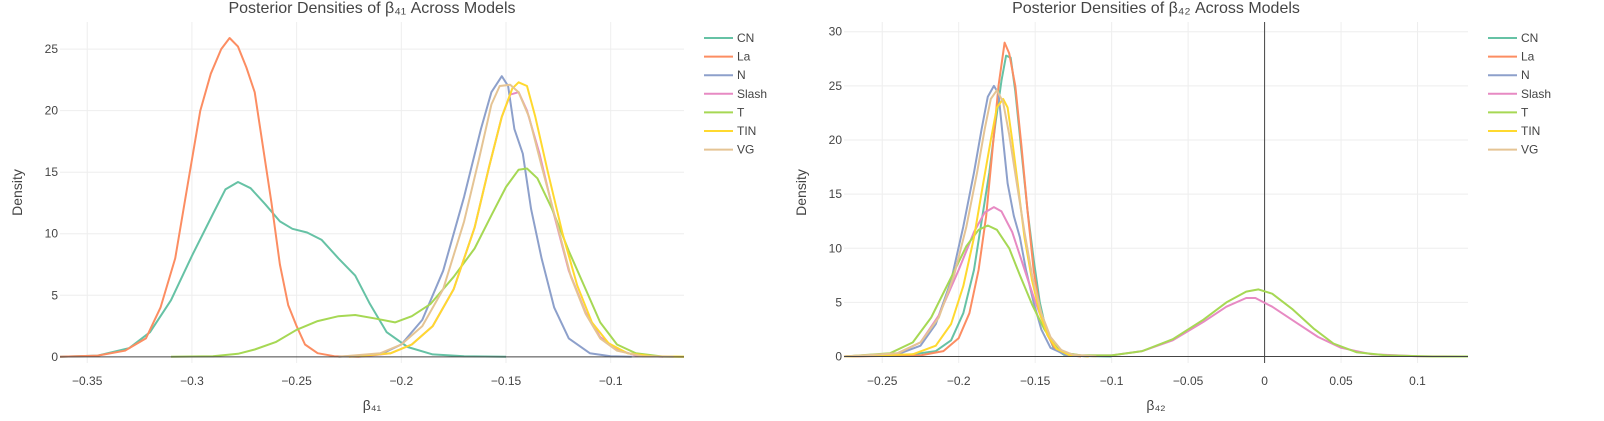 The height and width of the screenshot is (421, 1604). What do you see at coordinates (1341, 381) in the screenshot?
I see `x-tick-label: 0.05` at bounding box center [1341, 381].